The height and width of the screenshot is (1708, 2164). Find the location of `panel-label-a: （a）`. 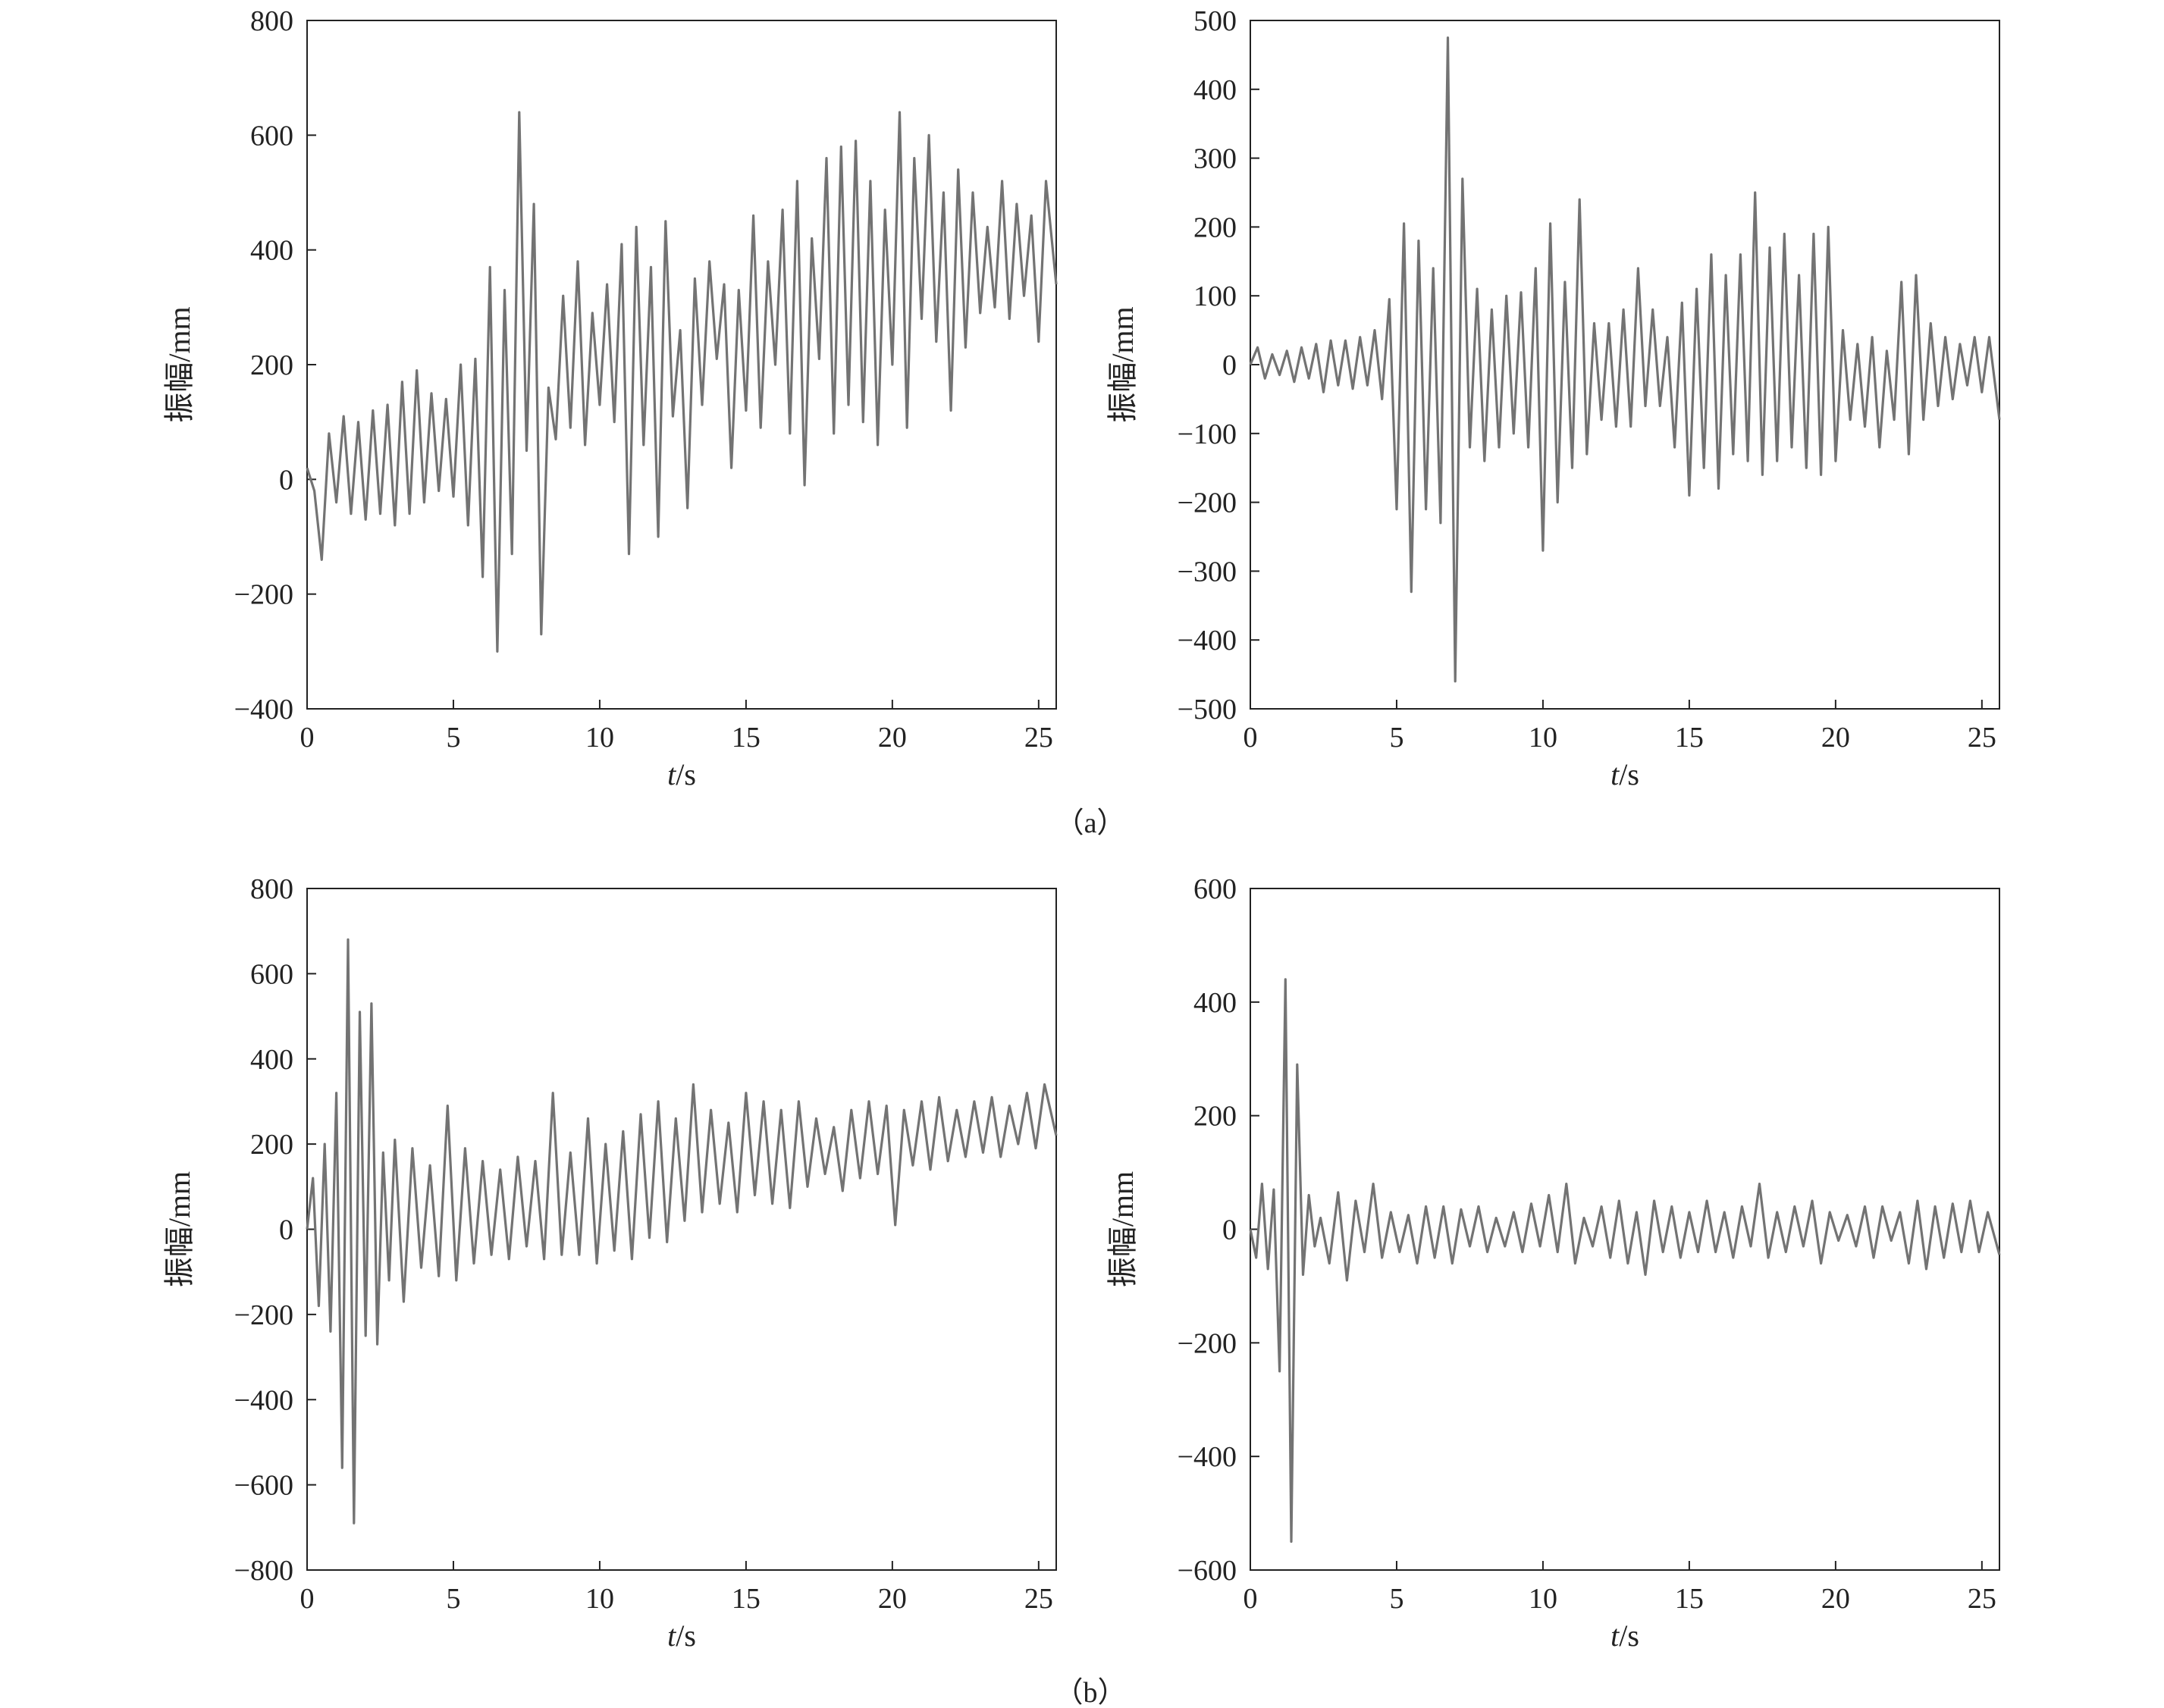

panel-label-a: （a） is located at coordinates (1090, 823).